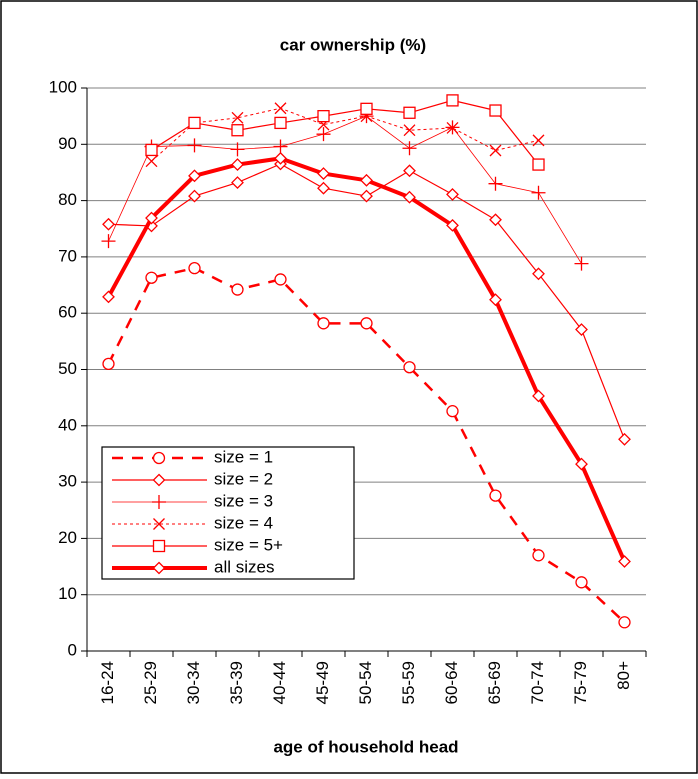  Describe the element at coordinates (243, 478) in the screenshot. I see `legend-label: size = 2` at that location.